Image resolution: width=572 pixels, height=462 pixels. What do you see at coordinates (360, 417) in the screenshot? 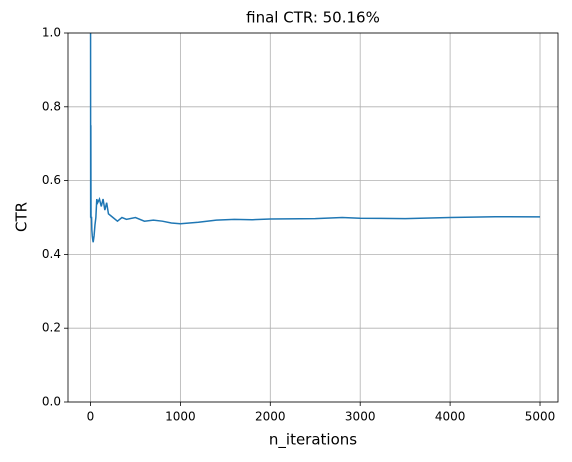
I see `x-tick-label: 3000` at bounding box center [360, 417].